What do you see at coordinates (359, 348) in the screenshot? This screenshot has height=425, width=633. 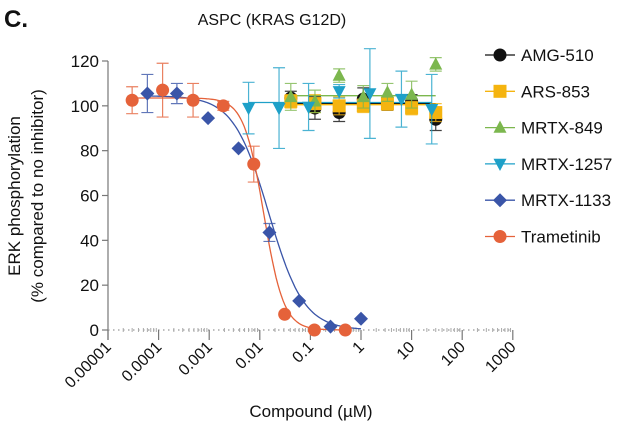 I see `x-tick-label: 1` at bounding box center [359, 348].